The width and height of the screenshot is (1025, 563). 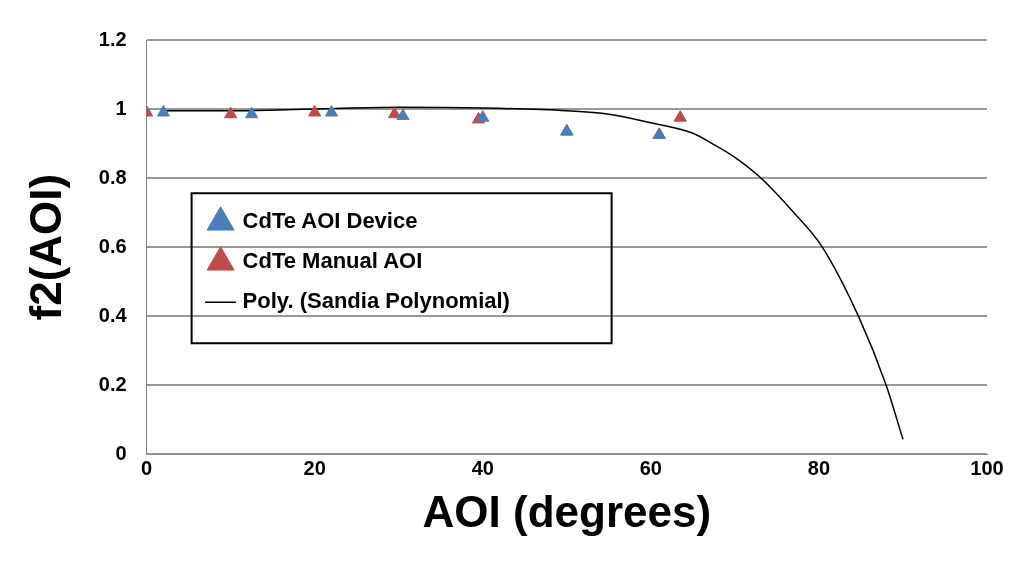 I want to click on x-tick-label: 100, so click(x=987, y=467).